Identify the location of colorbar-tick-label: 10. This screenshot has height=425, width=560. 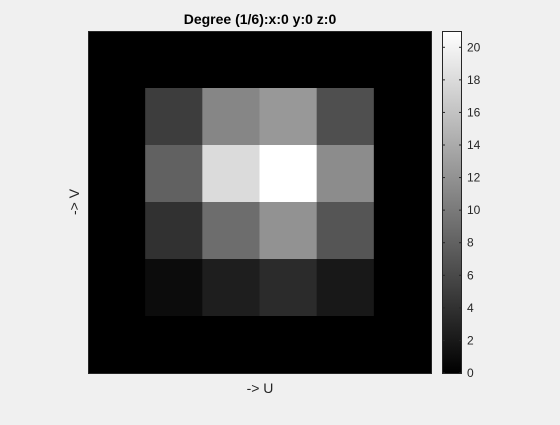
(474, 210).